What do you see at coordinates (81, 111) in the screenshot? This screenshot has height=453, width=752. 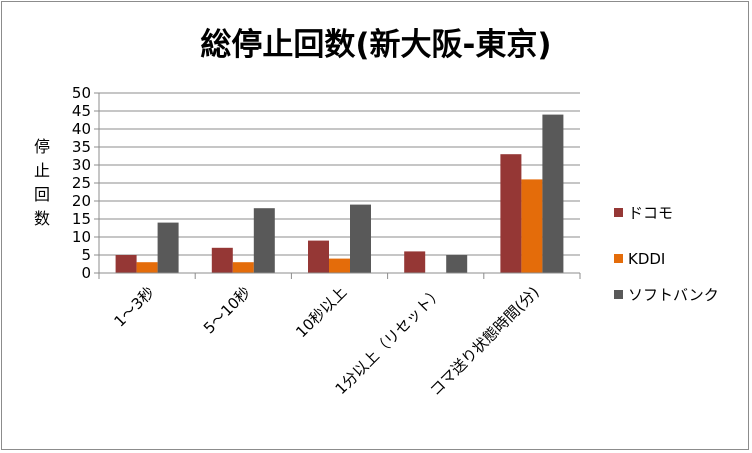 I see `y-tick-label: 45` at bounding box center [81, 111].